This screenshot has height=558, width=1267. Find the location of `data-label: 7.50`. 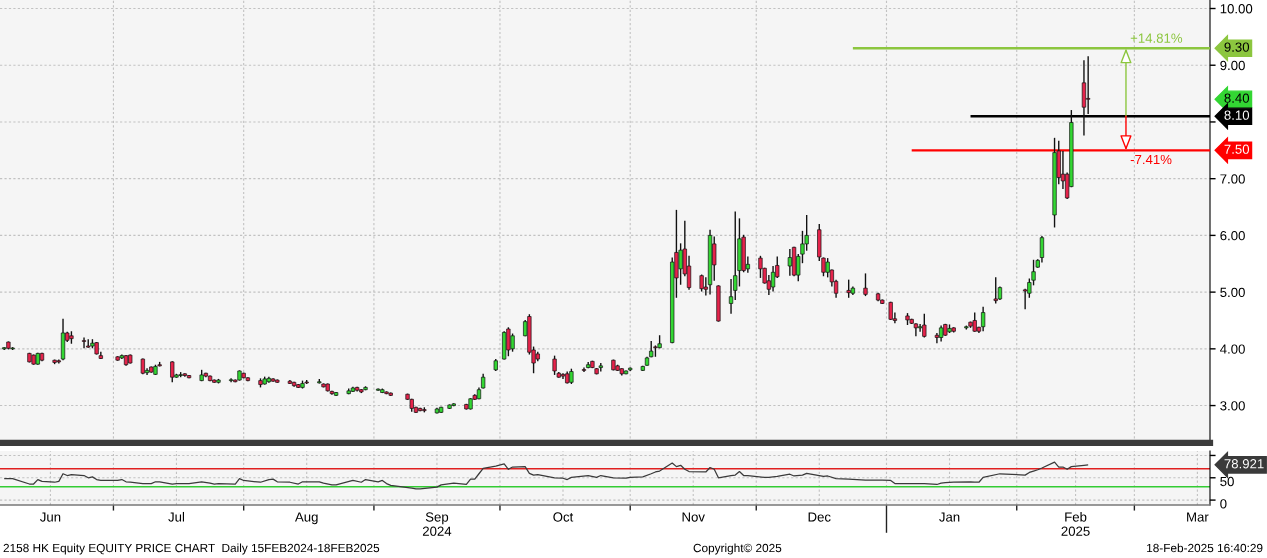

data-label: 7.50 is located at coordinates (1237, 149).